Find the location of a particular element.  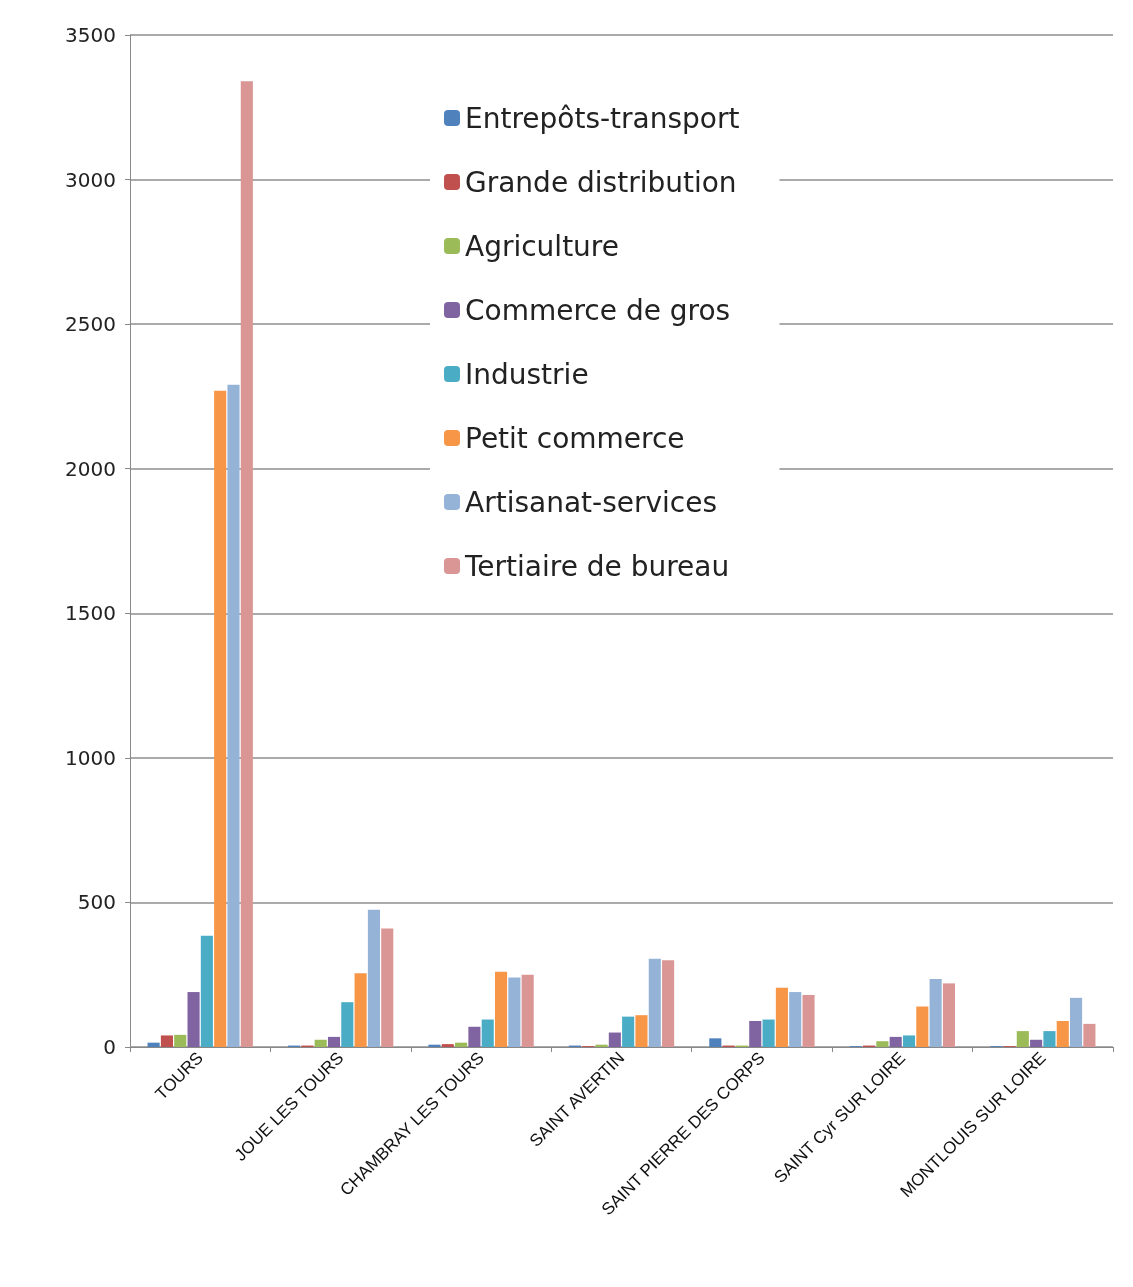

y-tick-label: 2500 is located at coordinates (90, 324).